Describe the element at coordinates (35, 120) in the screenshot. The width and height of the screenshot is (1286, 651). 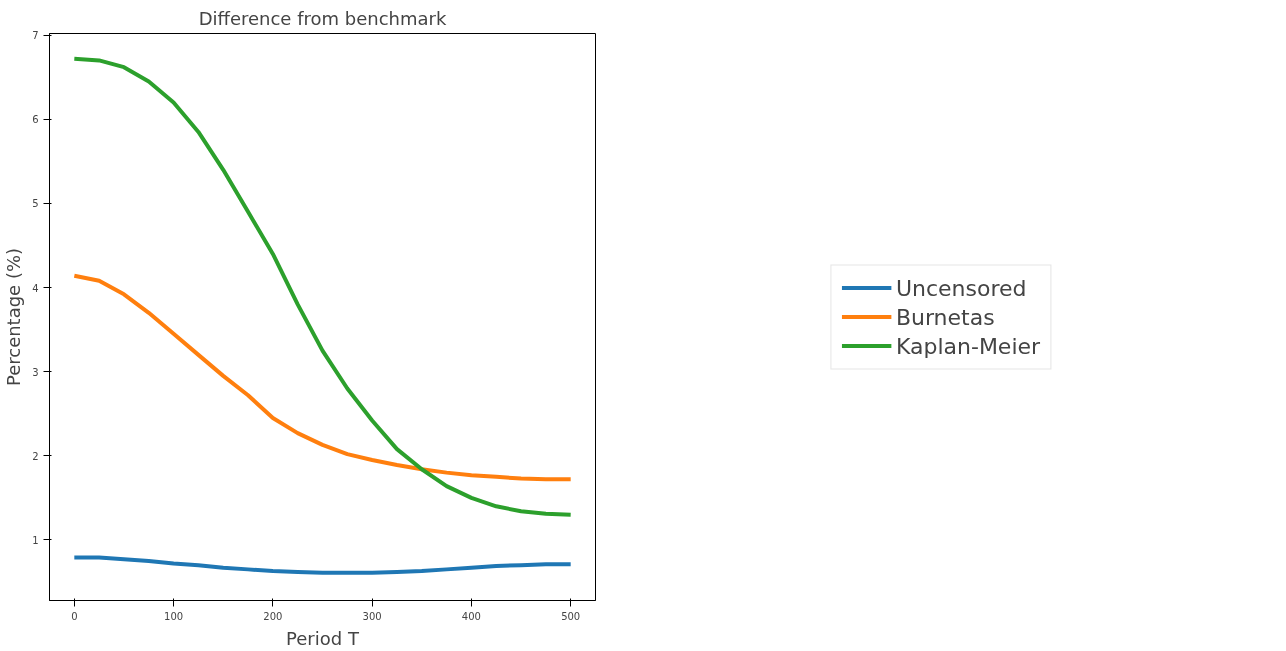
I see `y-tick-label: 6` at that location.